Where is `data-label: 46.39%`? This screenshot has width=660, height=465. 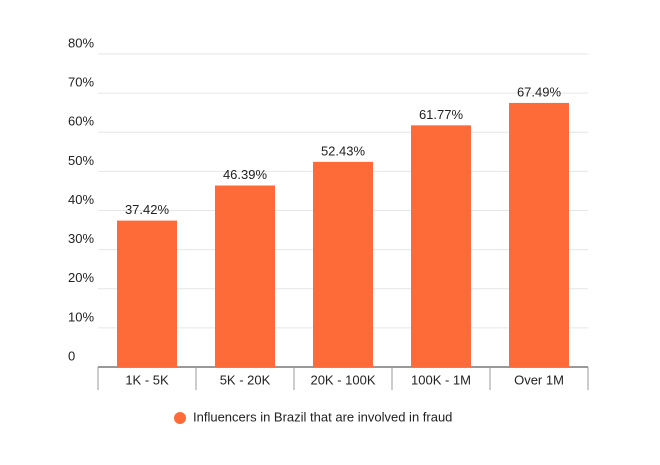 data-label: 46.39% is located at coordinates (245, 174).